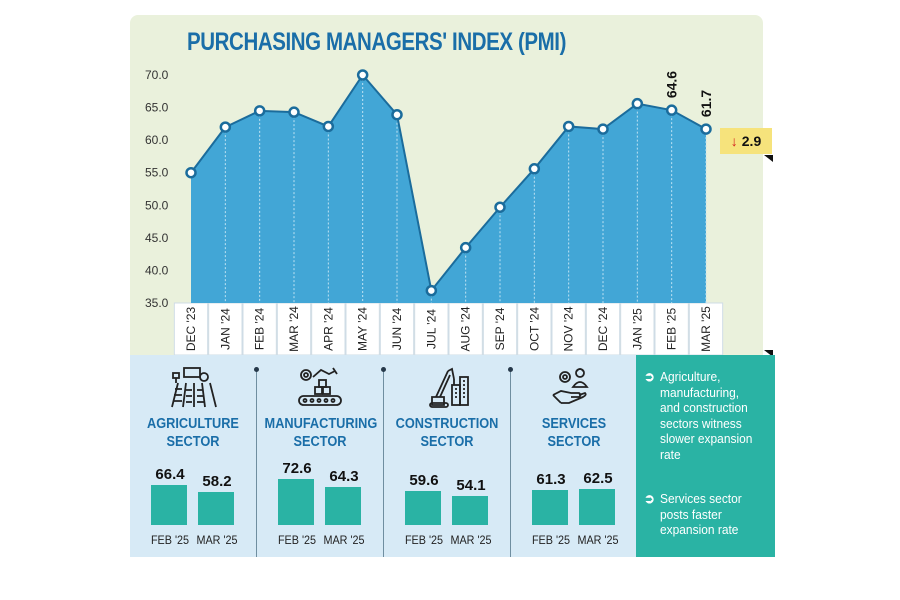 The height and width of the screenshot is (600, 900). What do you see at coordinates (637, 329) in the screenshot?
I see `x-tick-label: JAN '25` at bounding box center [637, 329].